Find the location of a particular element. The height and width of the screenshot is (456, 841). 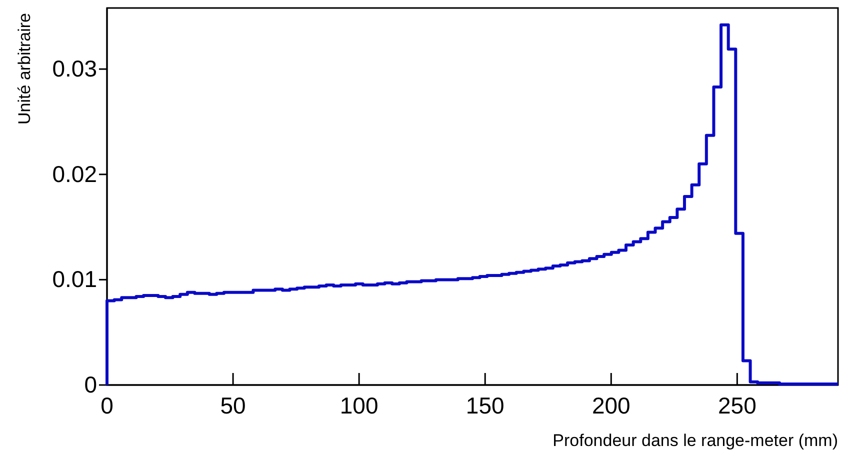

y-tick-label: 0.03 is located at coordinates (74, 68).